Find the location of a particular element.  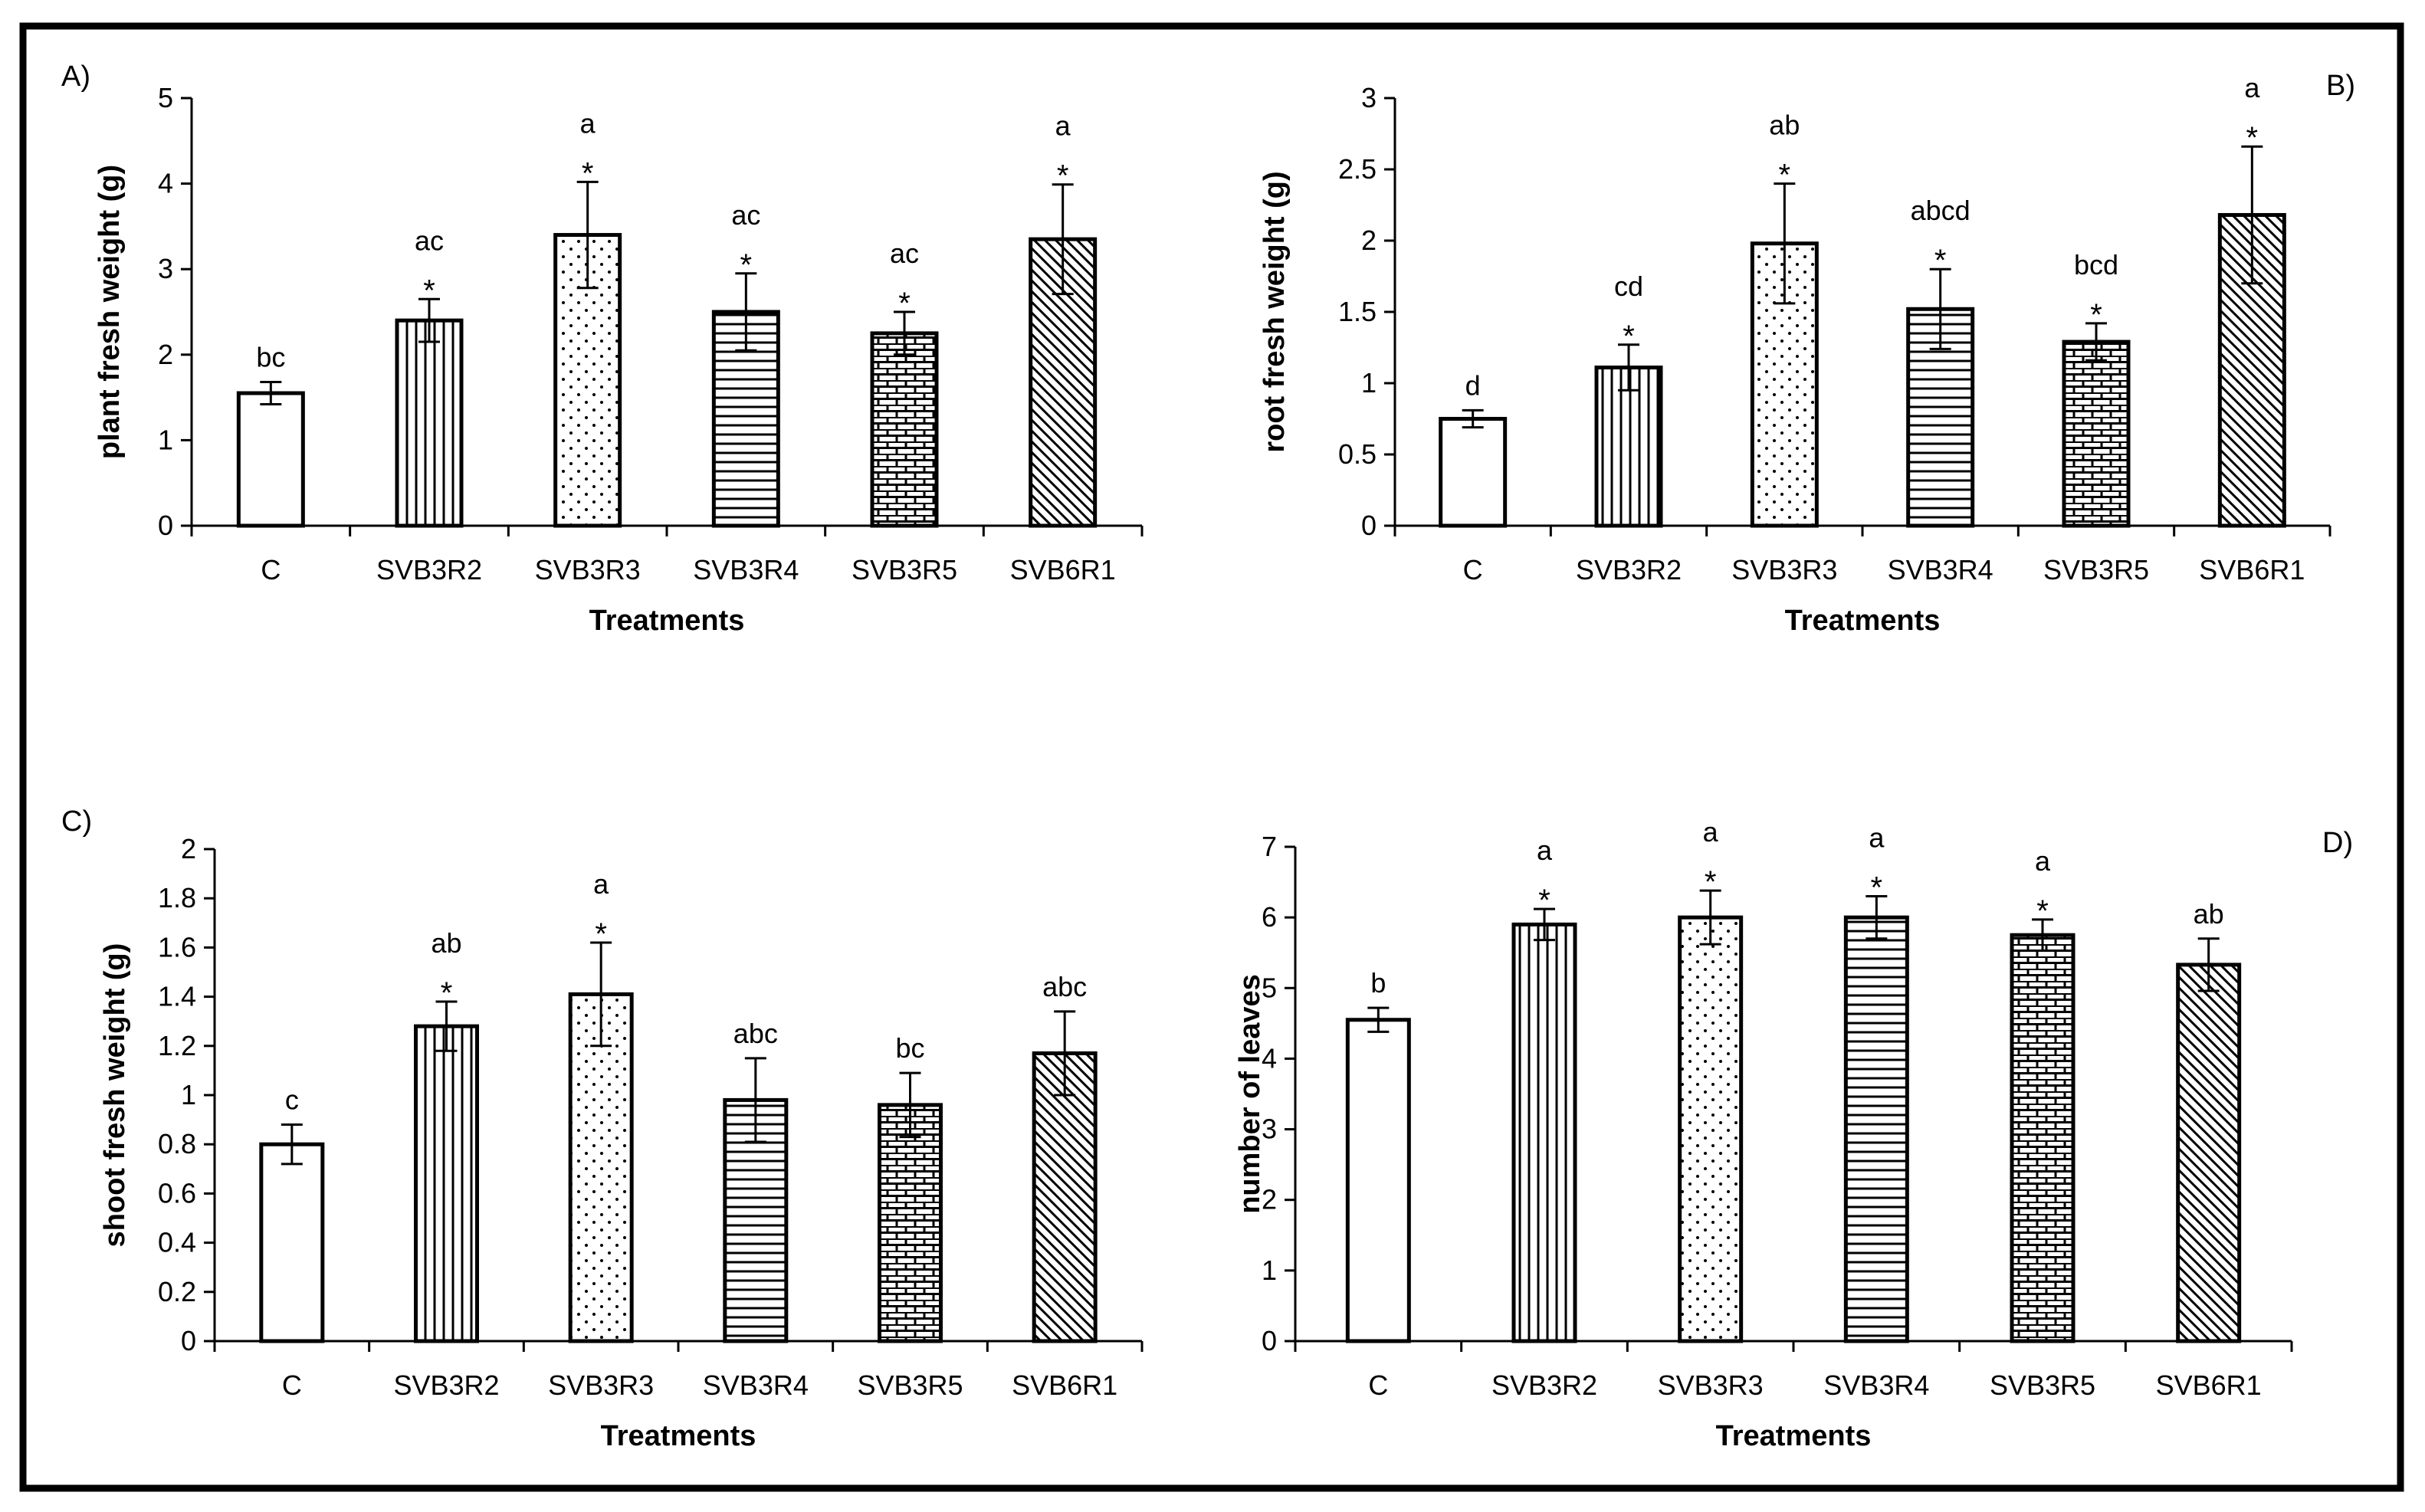

panel-label-b: B) is located at coordinates (2340, 86).